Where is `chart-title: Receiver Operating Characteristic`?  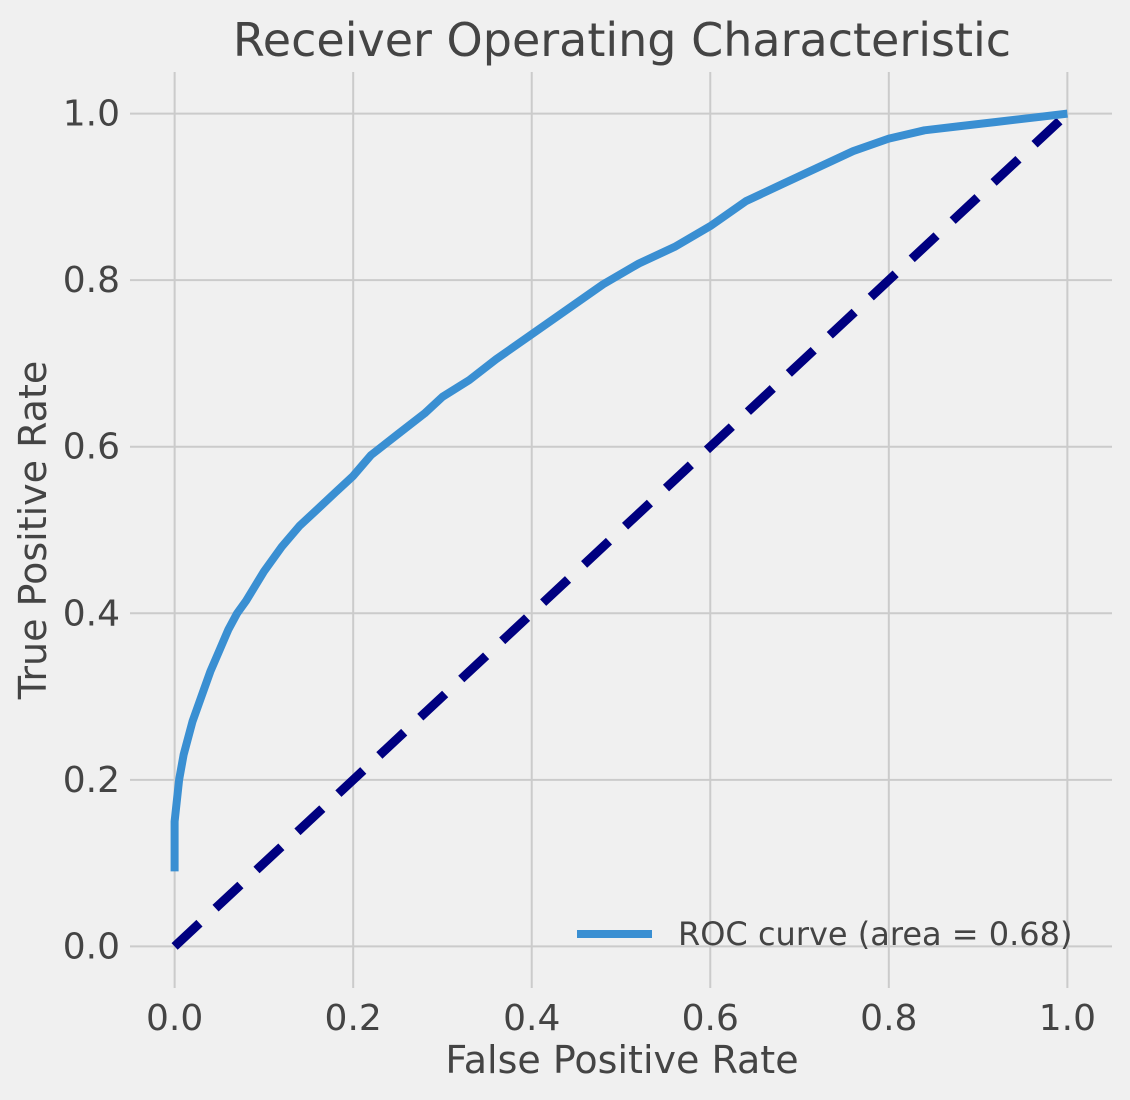 chart-title: Receiver Operating Characteristic is located at coordinates (622, 40).